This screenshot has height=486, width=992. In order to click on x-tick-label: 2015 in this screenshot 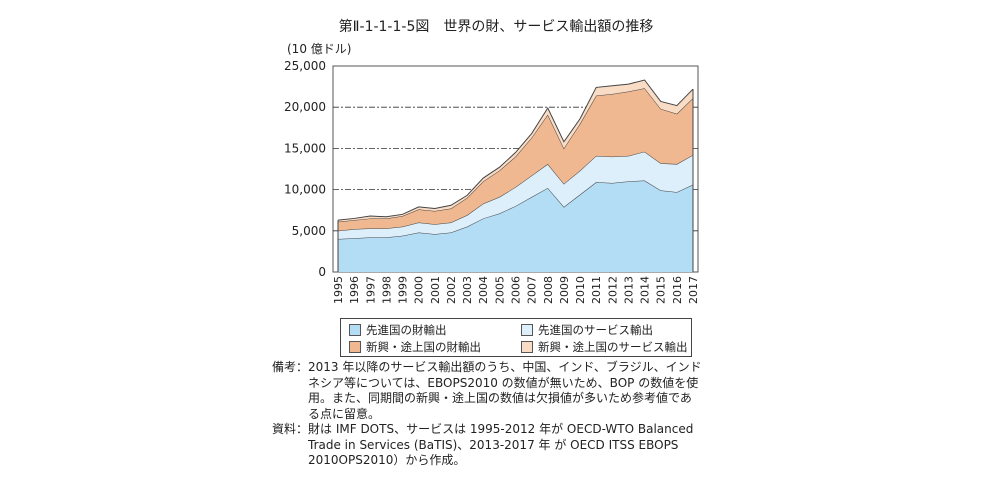, I will do `click(661, 290)`.